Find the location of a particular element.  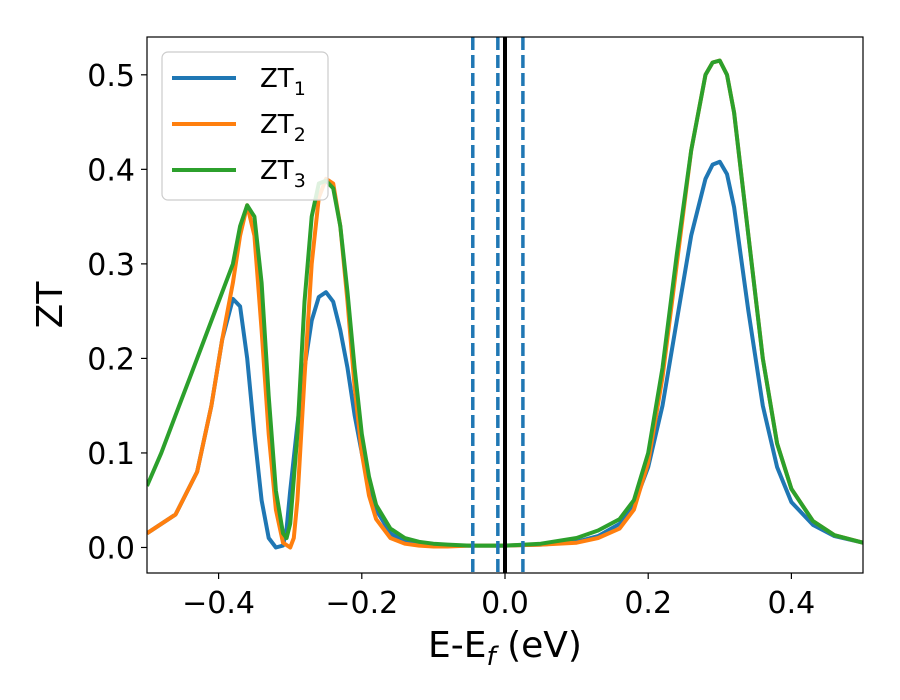

y-tick-label: 0.1 is located at coordinates (111, 454).